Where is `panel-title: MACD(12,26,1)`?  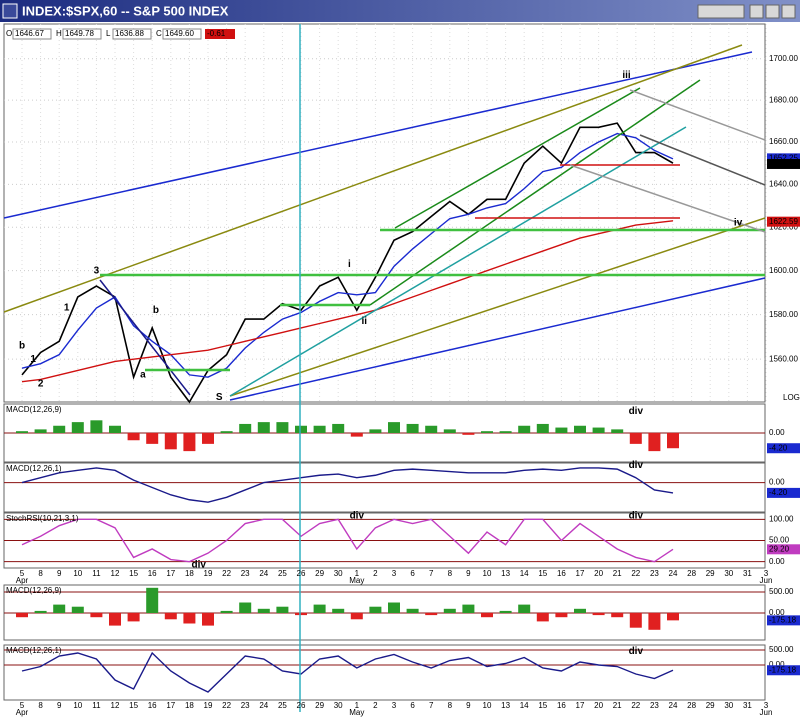
panel-title: MACD(12,26,1) is located at coordinates (34, 468).